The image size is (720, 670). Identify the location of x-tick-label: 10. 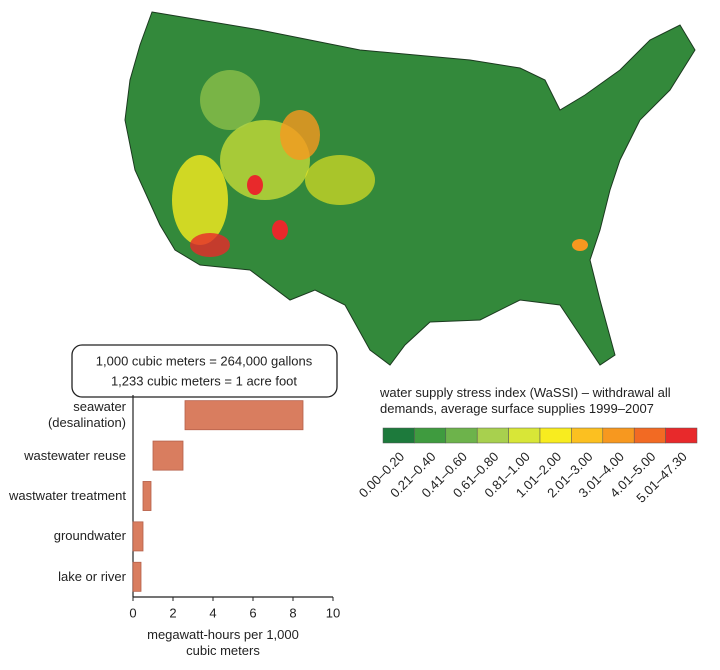
(333, 612).